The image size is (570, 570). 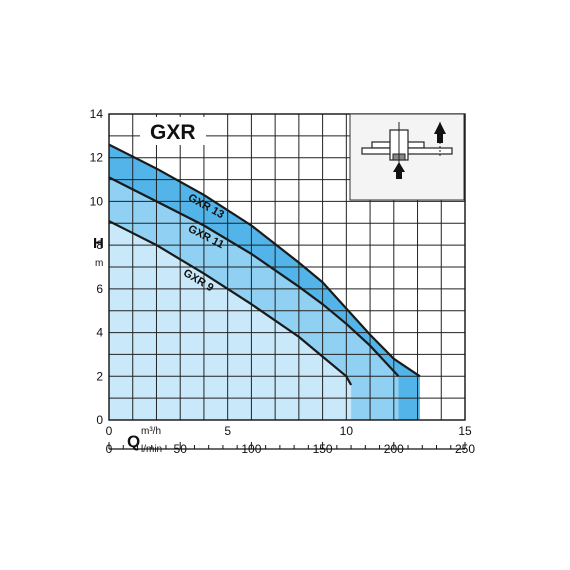 I want to click on title-box, so click(x=173, y=131).